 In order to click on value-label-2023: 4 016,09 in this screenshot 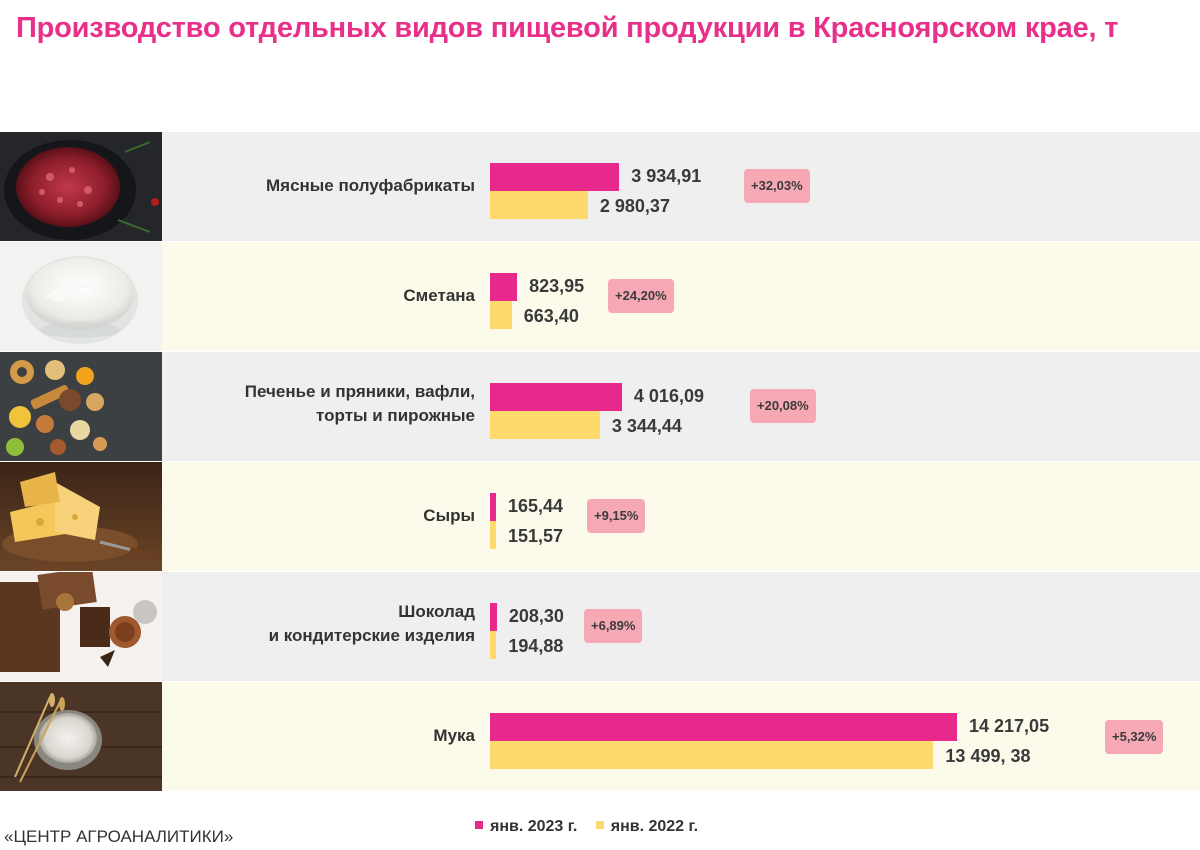, I will do `click(668, 396)`.